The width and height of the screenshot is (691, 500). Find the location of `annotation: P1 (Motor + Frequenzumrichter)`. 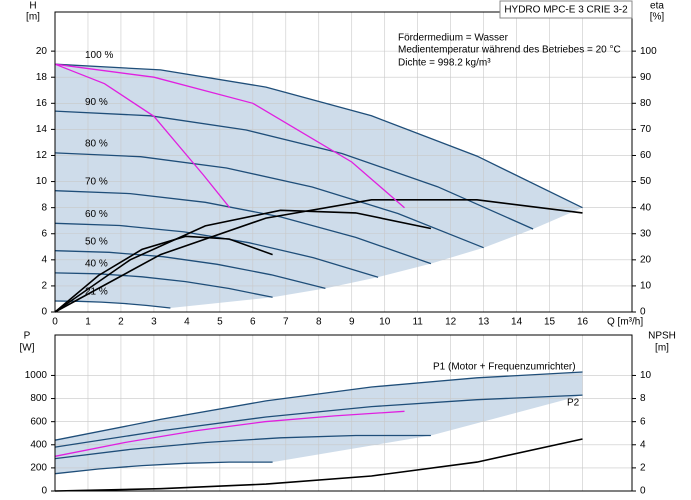

annotation: P1 (Motor + Frequenzumrichter) is located at coordinates (504, 367).